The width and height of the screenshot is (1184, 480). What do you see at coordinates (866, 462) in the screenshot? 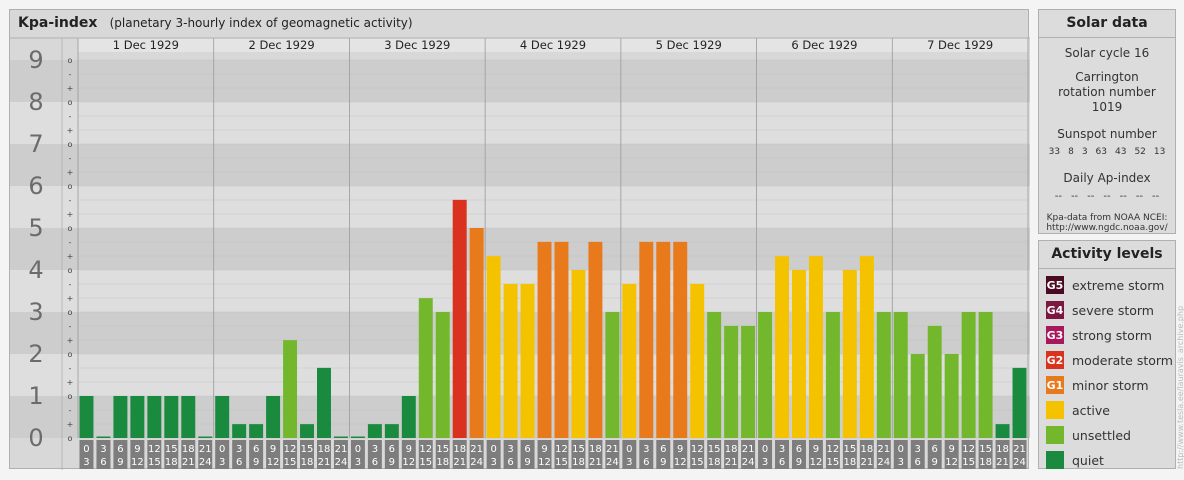
I see `interval-end-label: 21` at bounding box center [866, 462].